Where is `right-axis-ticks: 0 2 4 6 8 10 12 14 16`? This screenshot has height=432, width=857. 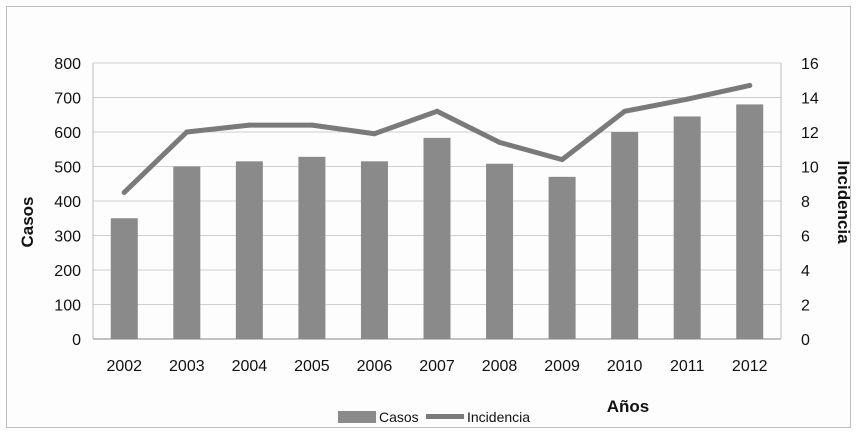
right-axis-ticks: 0 2 4 6 8 10 12 14 16 is located at coordinates (810, 202).